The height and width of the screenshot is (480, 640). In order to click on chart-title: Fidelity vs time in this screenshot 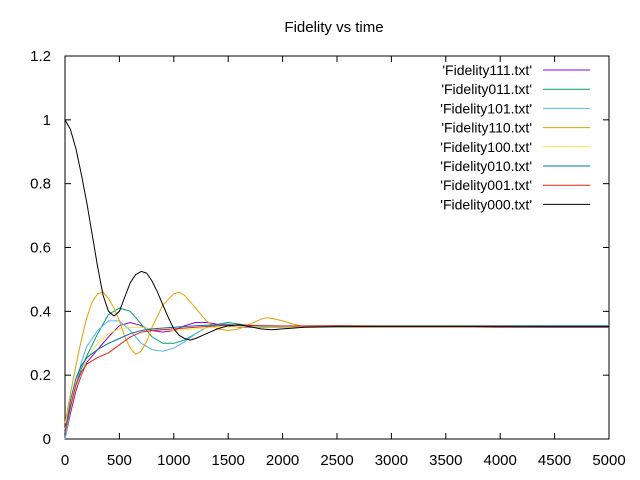, I will do `click(333, 27)`.